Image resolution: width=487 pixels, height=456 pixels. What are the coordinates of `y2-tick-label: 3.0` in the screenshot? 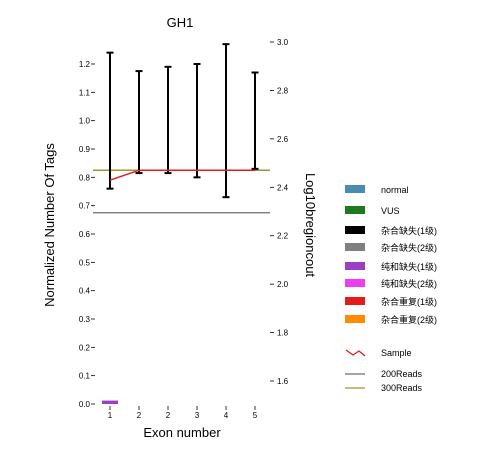 It's located at (283, 42).